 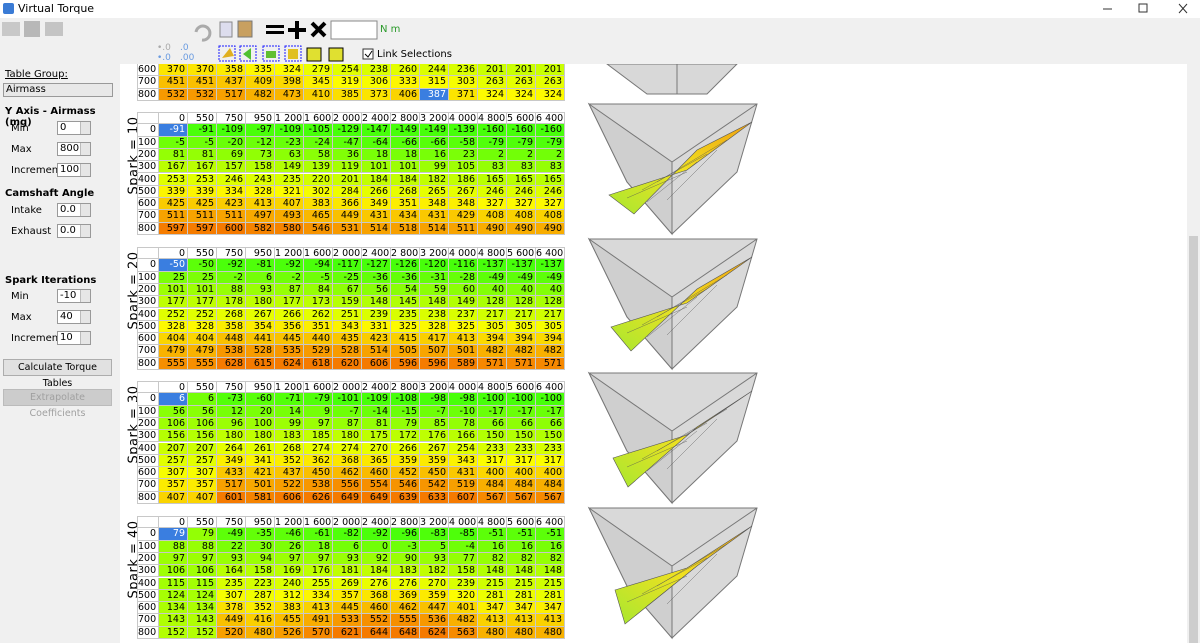 I want to click on table-cell: 148, so click(x=521, y=571).